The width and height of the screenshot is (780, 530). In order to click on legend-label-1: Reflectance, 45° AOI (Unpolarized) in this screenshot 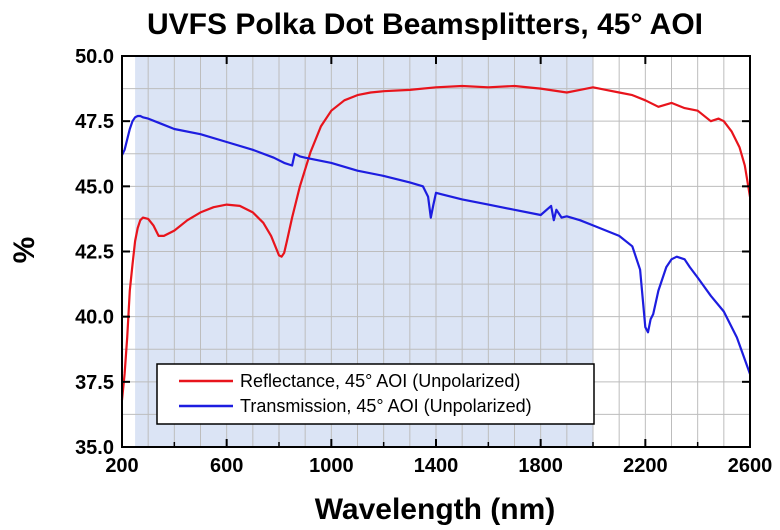, I will do `click(380, 381)`.